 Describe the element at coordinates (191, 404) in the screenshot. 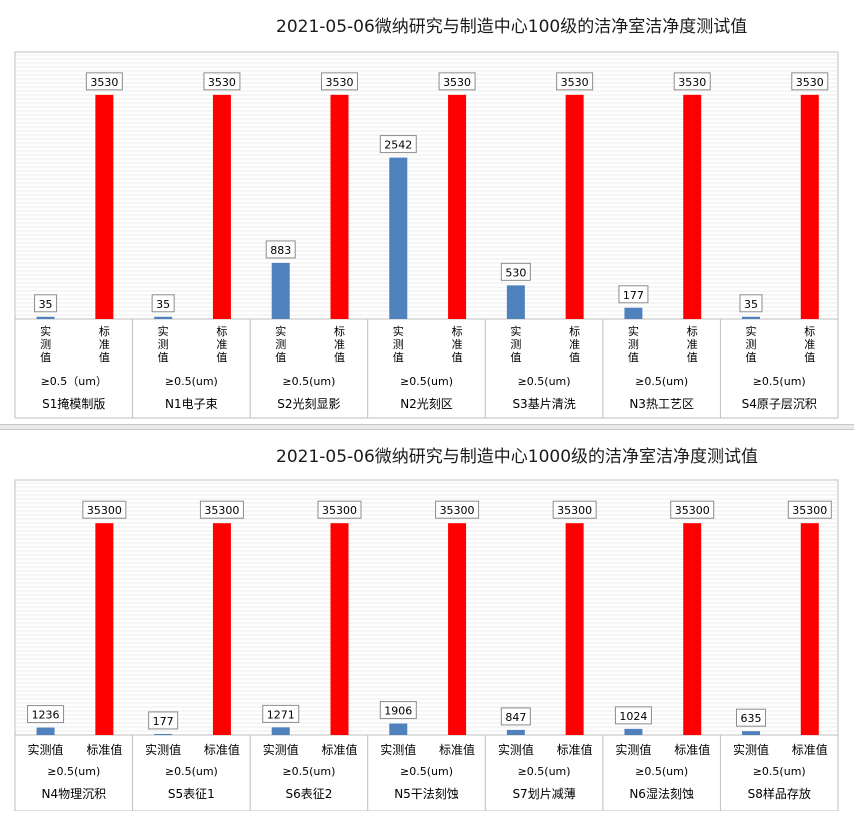

I see `group-name-label: N1电子束` at that location.